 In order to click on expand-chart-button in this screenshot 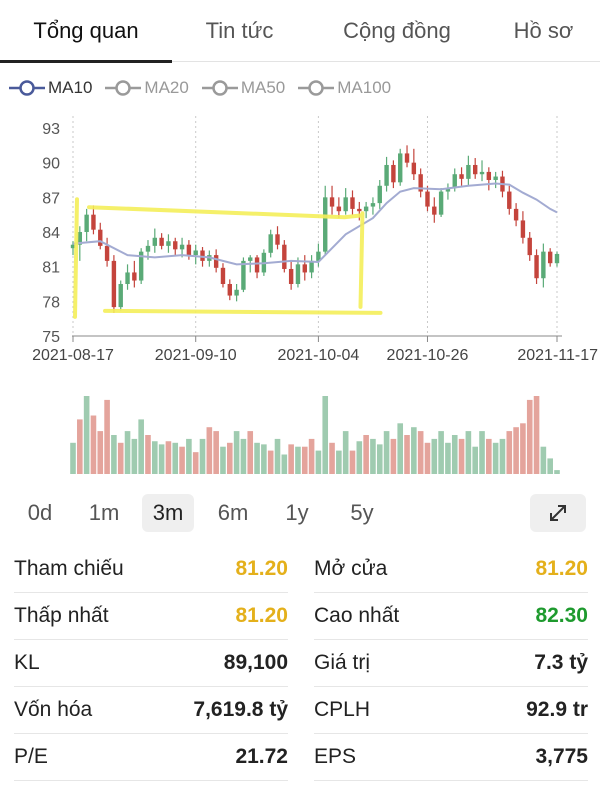, I will do `click(558, 513)`.